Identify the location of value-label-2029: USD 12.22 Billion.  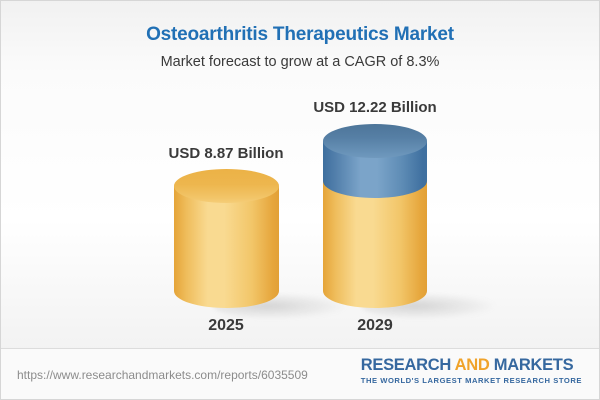
(375, 107).